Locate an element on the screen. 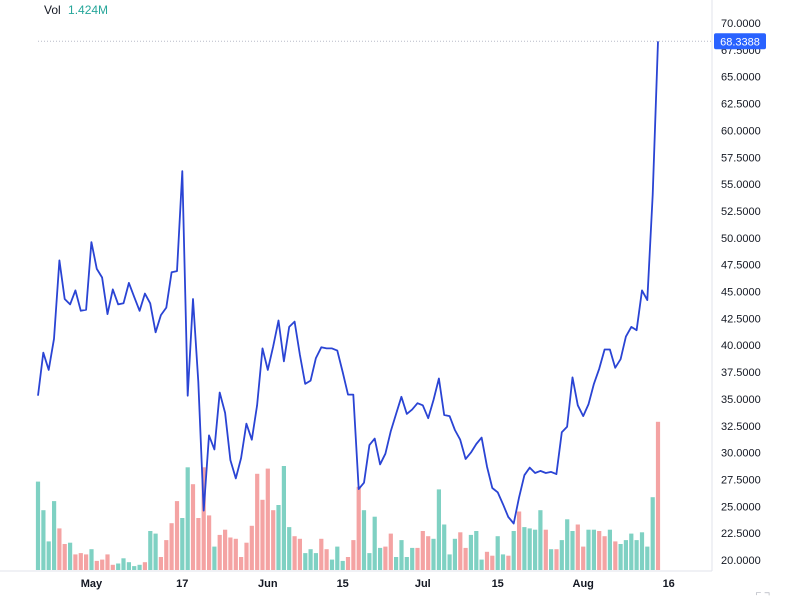 Image resolution: width=800 pixels, height=601 pixels. time-tick-label: Aug is located at coordinates (583, 584).